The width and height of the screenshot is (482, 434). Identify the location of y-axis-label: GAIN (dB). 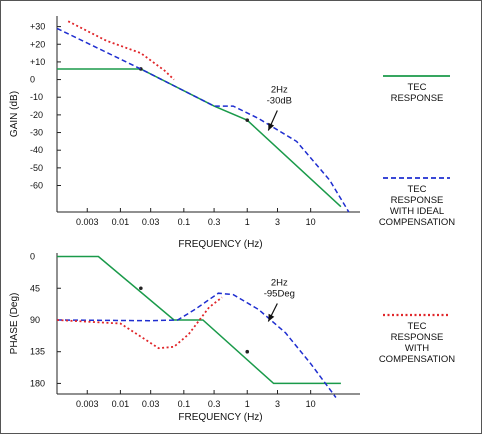
(14, 114).